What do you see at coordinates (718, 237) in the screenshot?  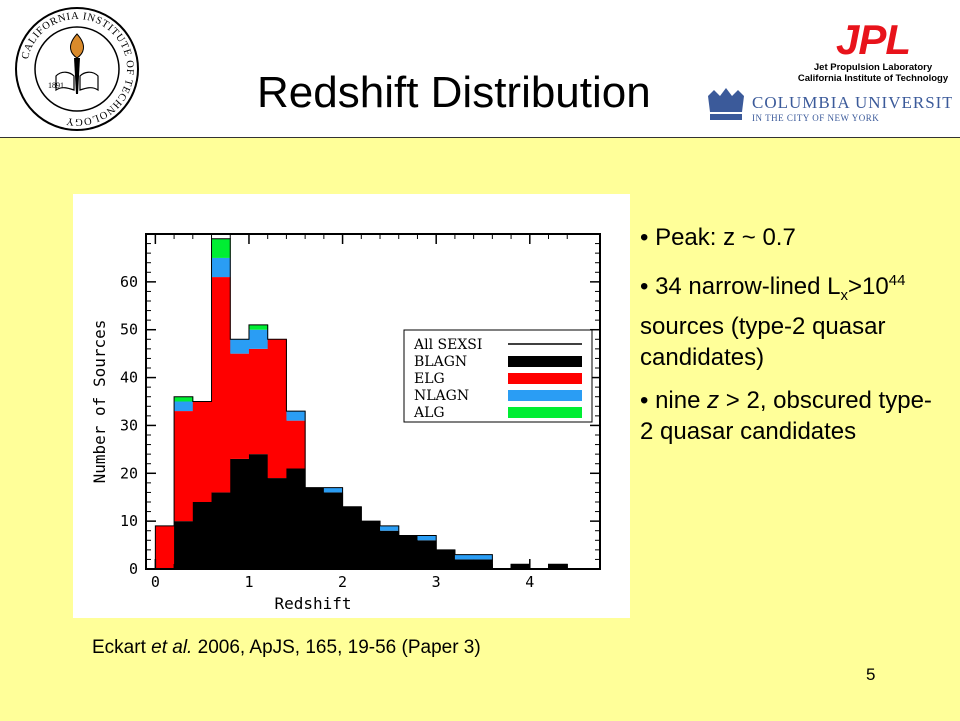 I see `bullet-peak-text: • Peak: z ~ 0.7` at bounding box center [718, 237].